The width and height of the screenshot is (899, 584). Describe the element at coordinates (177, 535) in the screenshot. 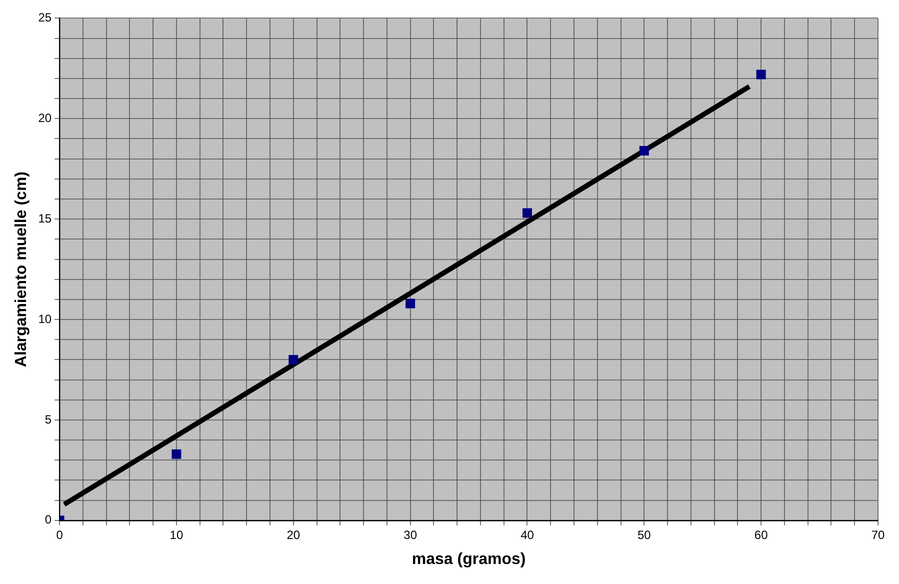

I see `x-tick-label: 10` at that location.